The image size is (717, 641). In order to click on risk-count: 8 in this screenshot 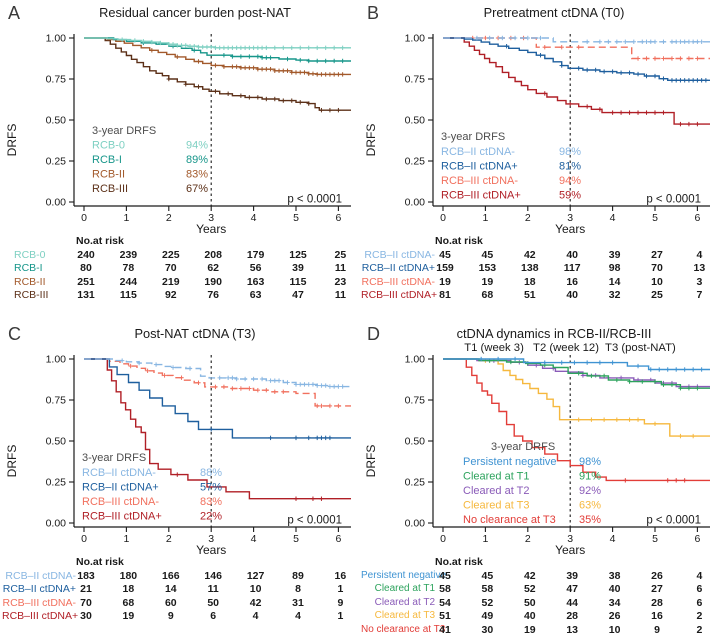, I will do `click(298, 589)`.